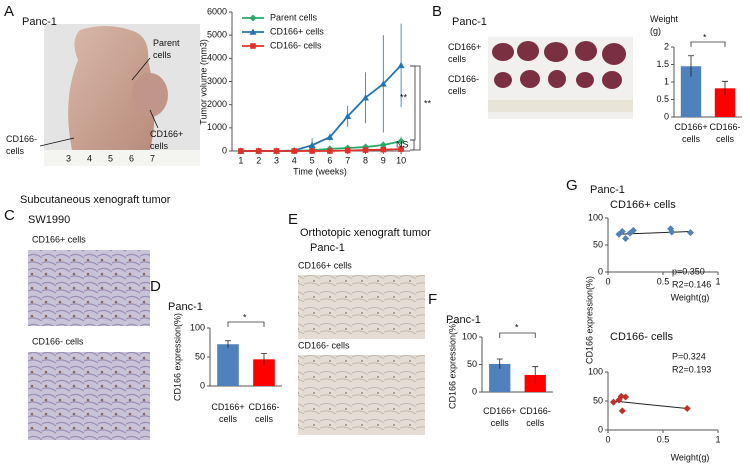  I want to click on x-tick-label: 8, so click(365, 160).